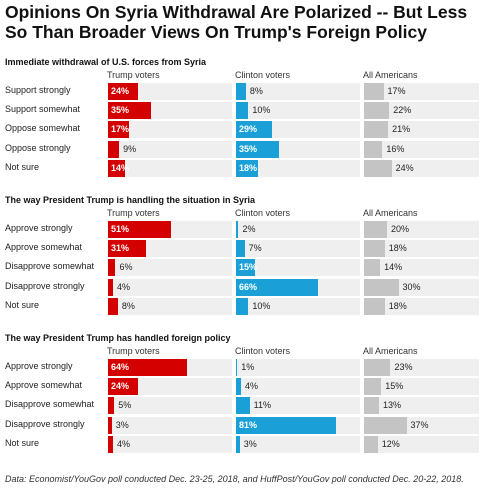 This screenshot has width=487, height=502. What do you see at coordinates (263, 351) in the screenshot?
I see `column-header: Clinton voters` at bounding box center [263, 351].